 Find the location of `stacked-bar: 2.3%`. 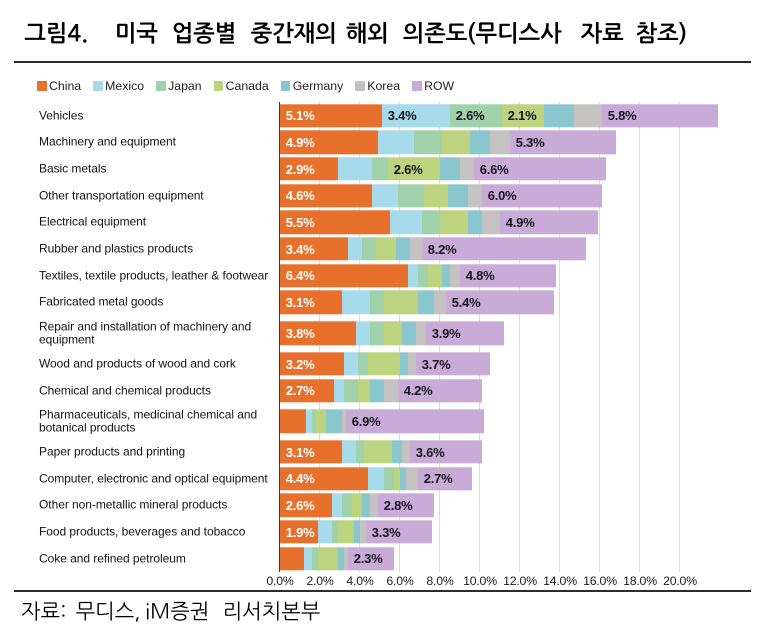

stacked-bar: 2.3% is located at coordinates (337, 558).